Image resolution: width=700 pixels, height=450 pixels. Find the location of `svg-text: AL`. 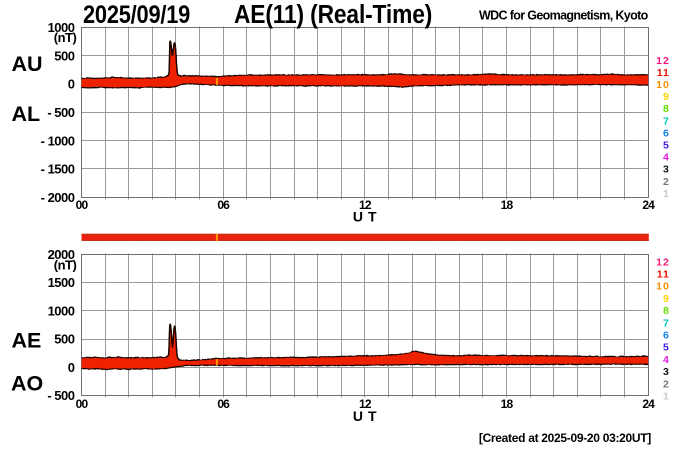

svg-text: AL is located at coordinates (26, 114).